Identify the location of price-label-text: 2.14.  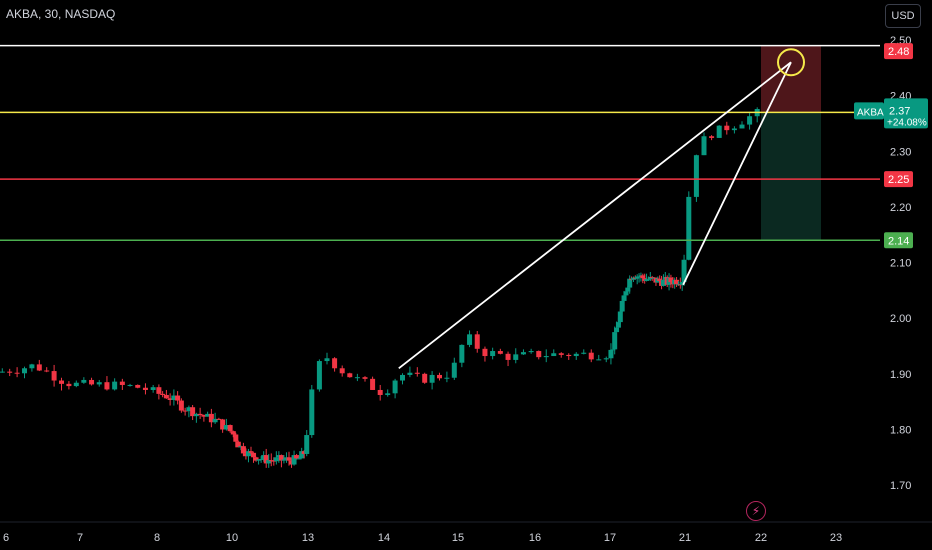
(898, 241).